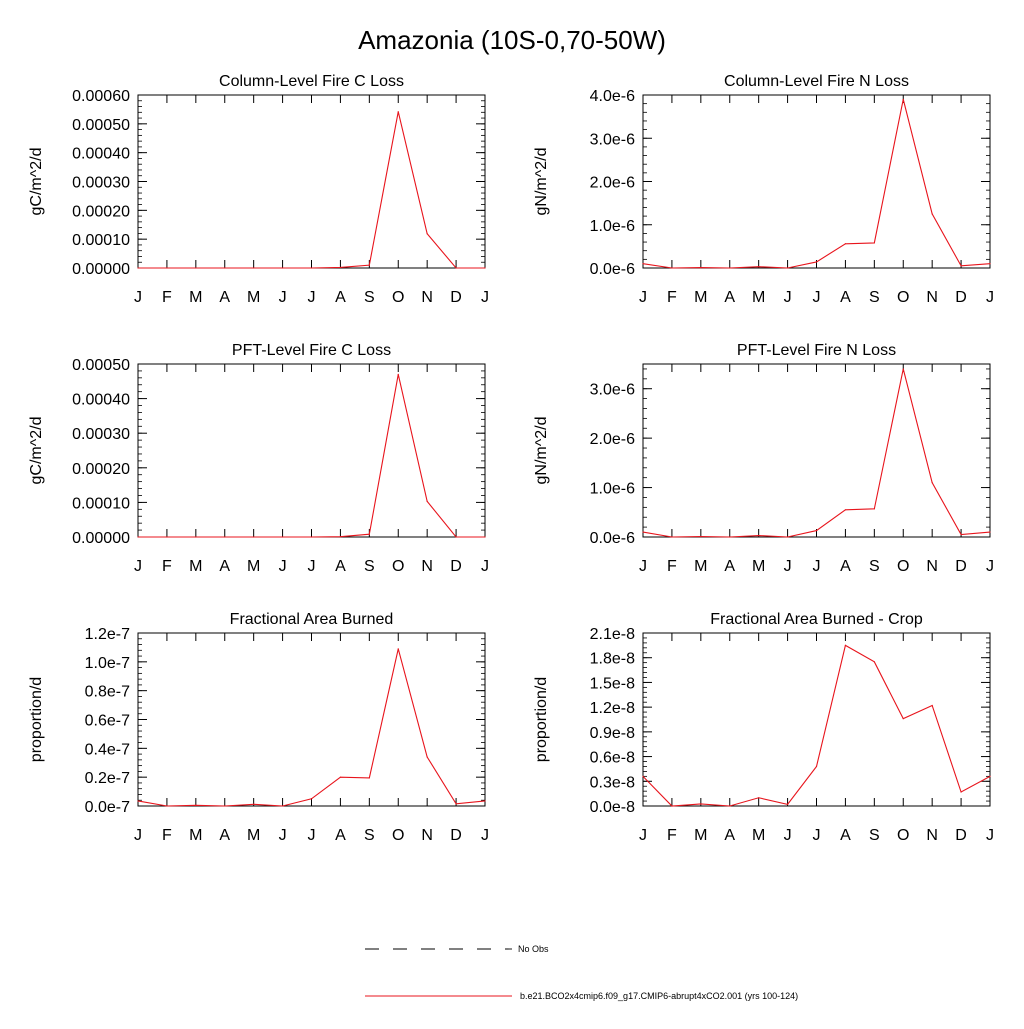 This screenshot has height=1029, width=1024. Describe the element at coordinates (612, 708) in the screenshot. I see `y-tick-label: 1.2e-8` at that location.